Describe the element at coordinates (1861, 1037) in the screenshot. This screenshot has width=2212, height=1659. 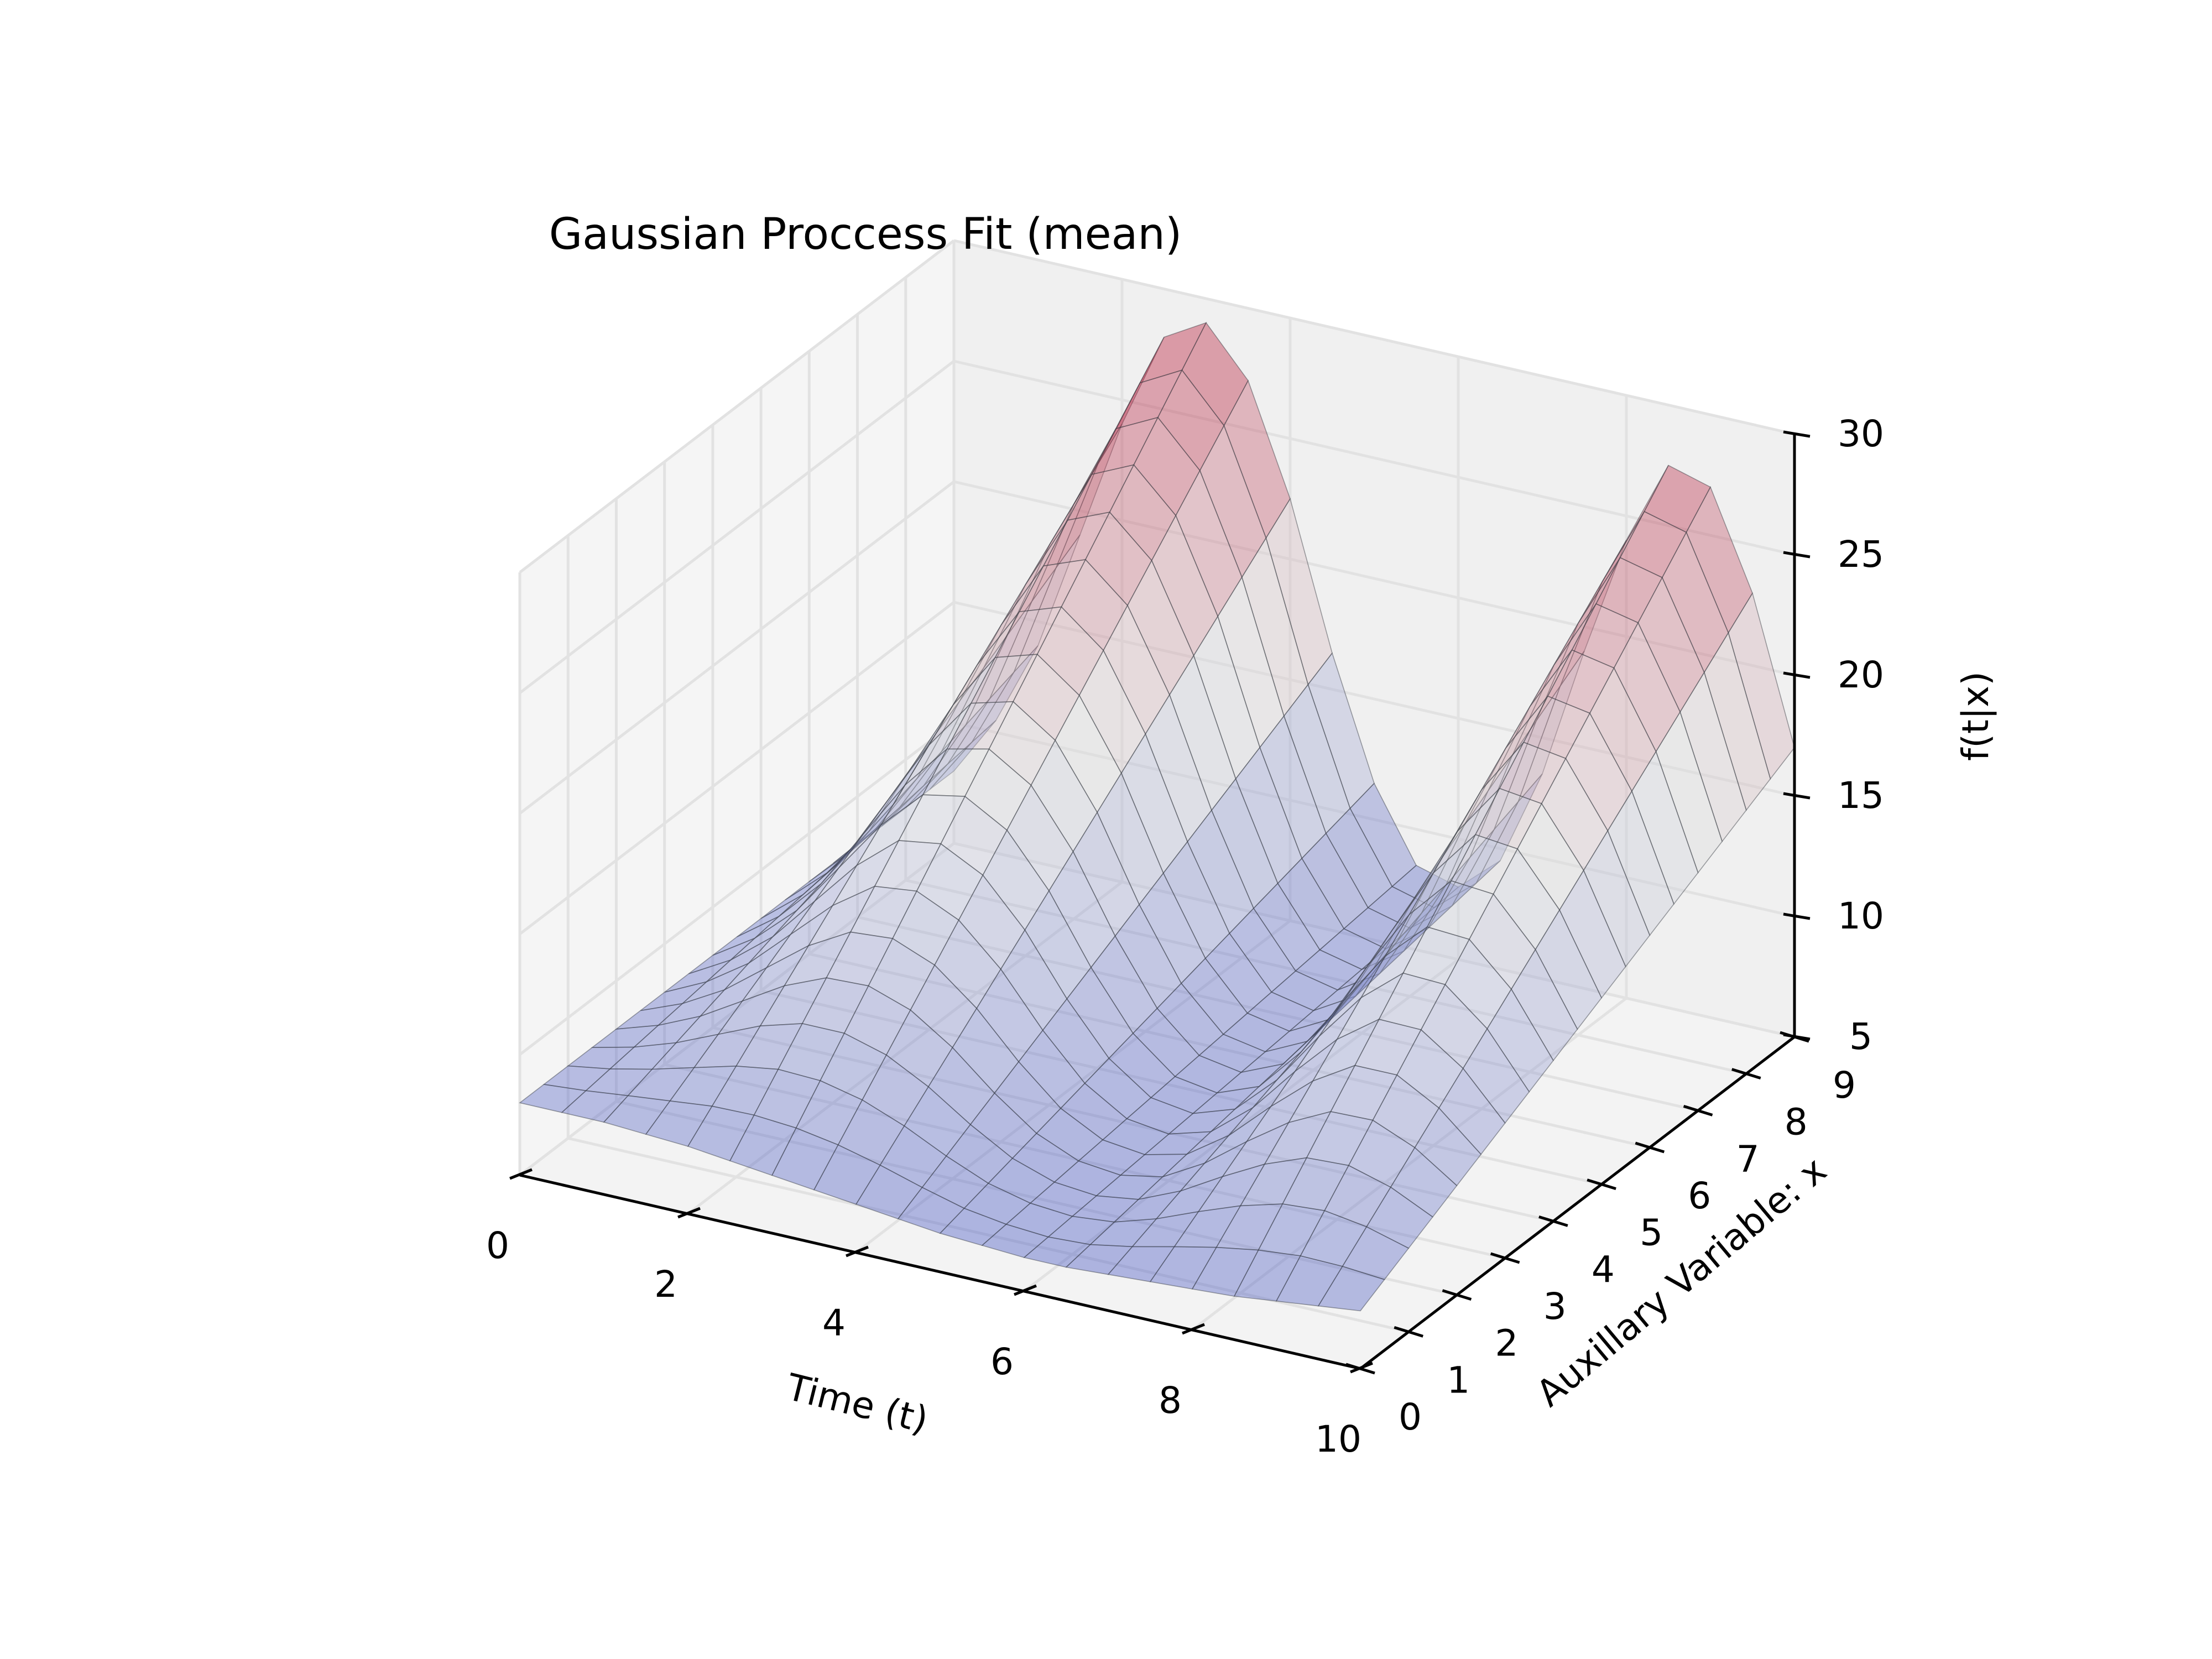
I see `z-tick-label: 5` at that location.